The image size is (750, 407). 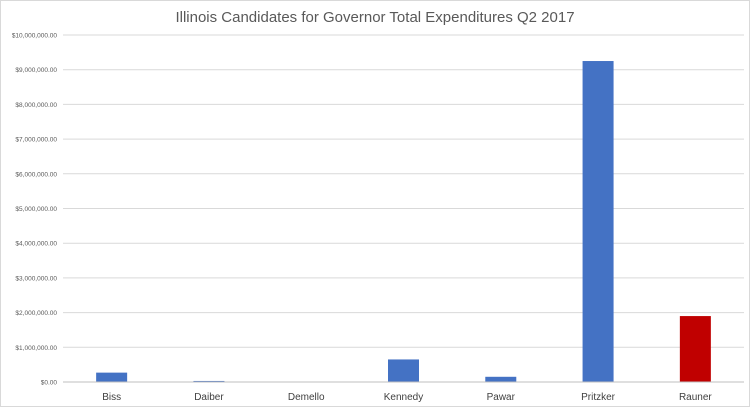 What do you see at coordinates (403, 397) in the screenshot?
I see `x-tick-label: Kennedy` at bounding box center [403, 397].